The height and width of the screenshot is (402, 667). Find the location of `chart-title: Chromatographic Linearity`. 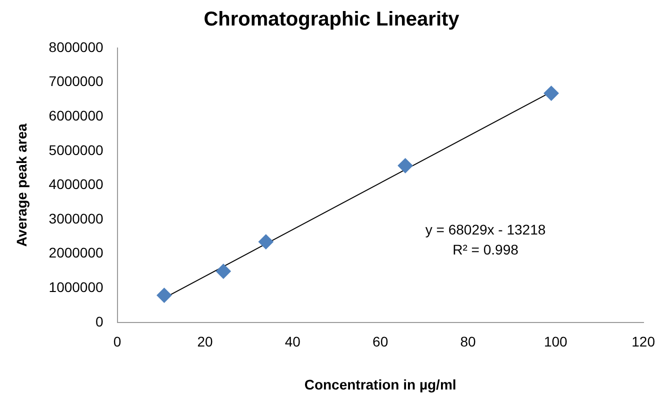

chart-title: Chromatographic Linearity is located at coordinates (332, 19).